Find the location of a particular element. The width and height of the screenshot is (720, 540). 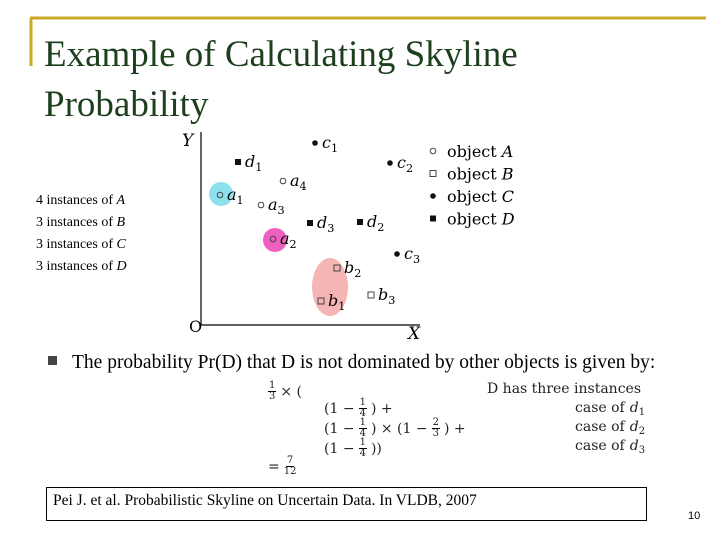

point-label: b2 is located at coordinates (352, 269).